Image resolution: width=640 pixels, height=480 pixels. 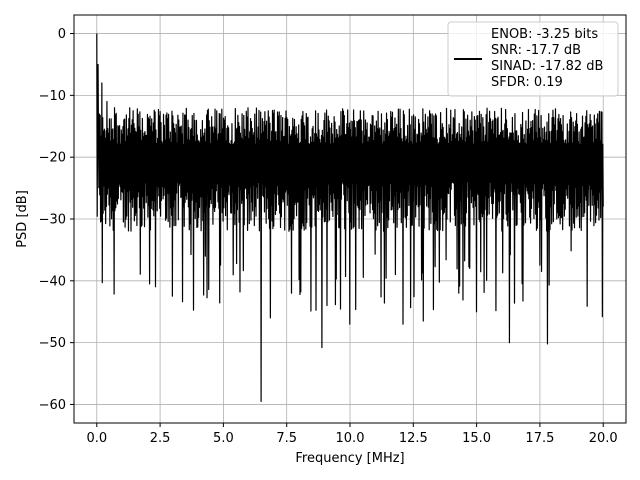 I want to click on y-axis-ticks: 0 −10 −20 −30 −40 −50 −60, so click(x=56, y=220).